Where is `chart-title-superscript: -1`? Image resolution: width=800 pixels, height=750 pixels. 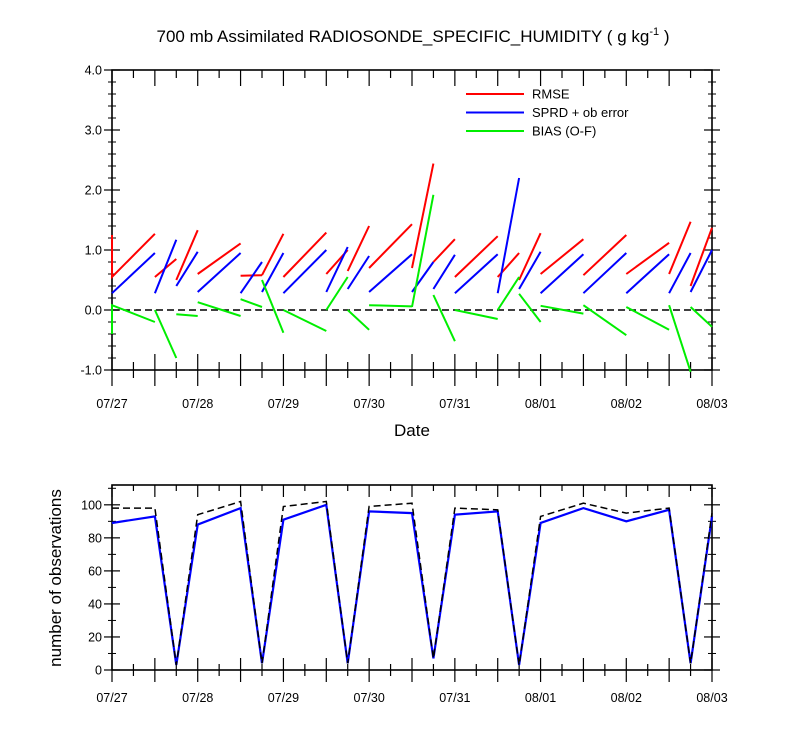
chart-title-superscript: -1 is located at coordinates (654, 32).